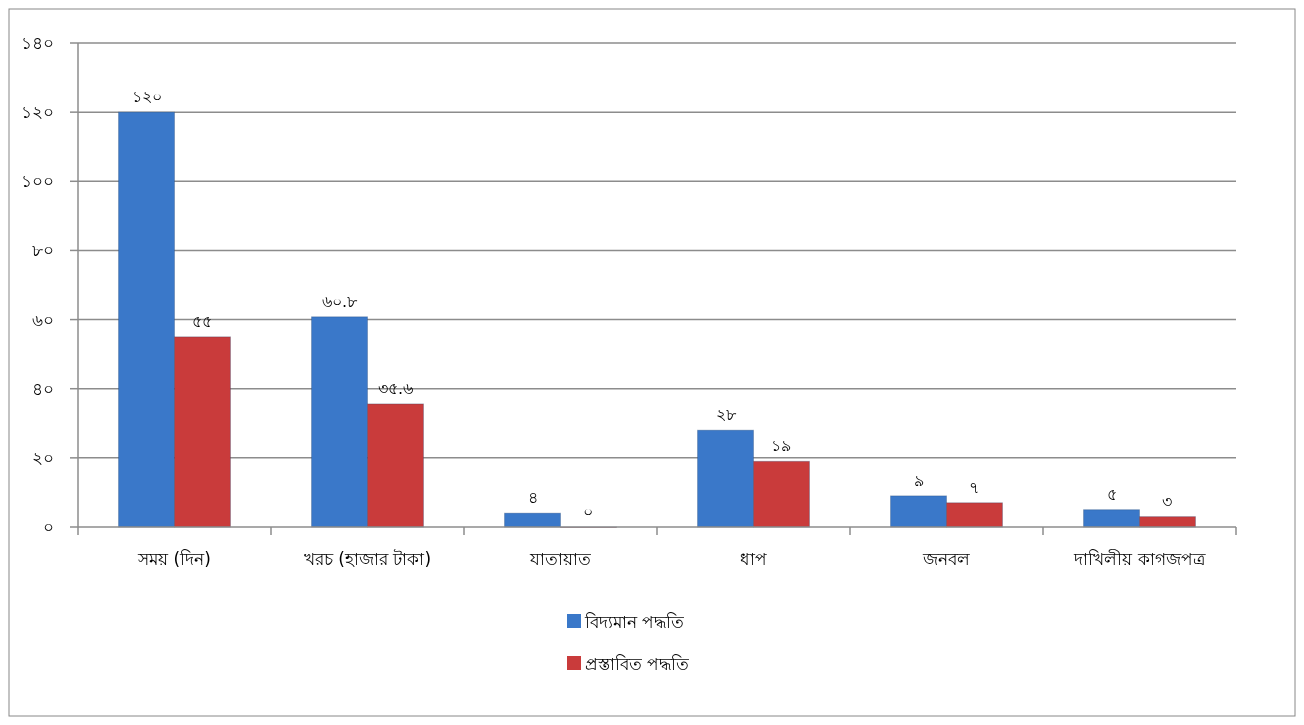 This screenshot has height=725, width=1304. Describe the element at coordinates (726, 415) in the screenshot. I see `data-label: ২৮` at that location.